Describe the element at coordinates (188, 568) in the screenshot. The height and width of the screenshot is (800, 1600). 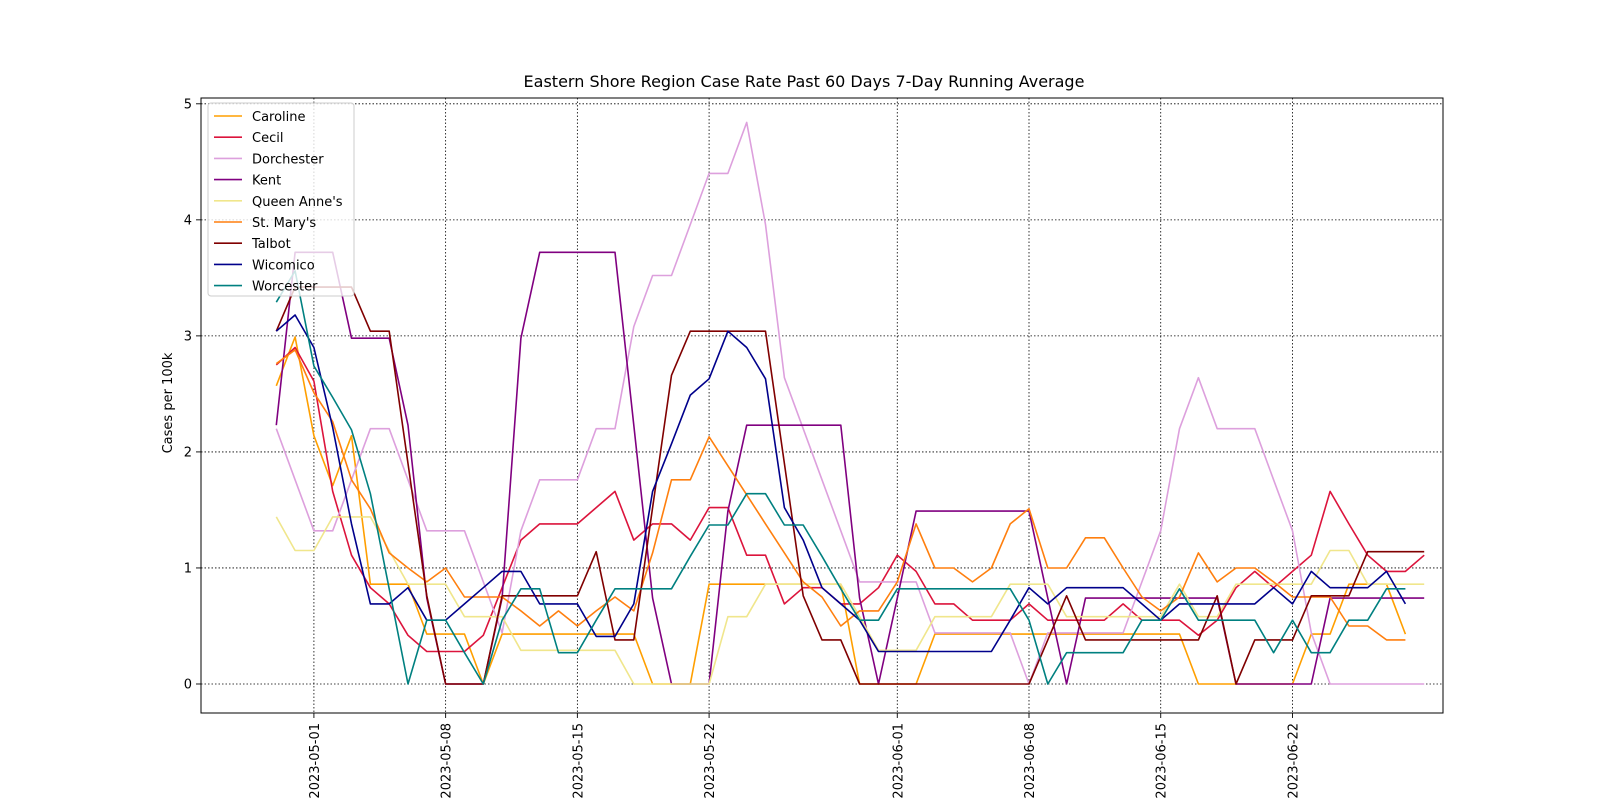
I see `y-tick-label: 1` at that location.